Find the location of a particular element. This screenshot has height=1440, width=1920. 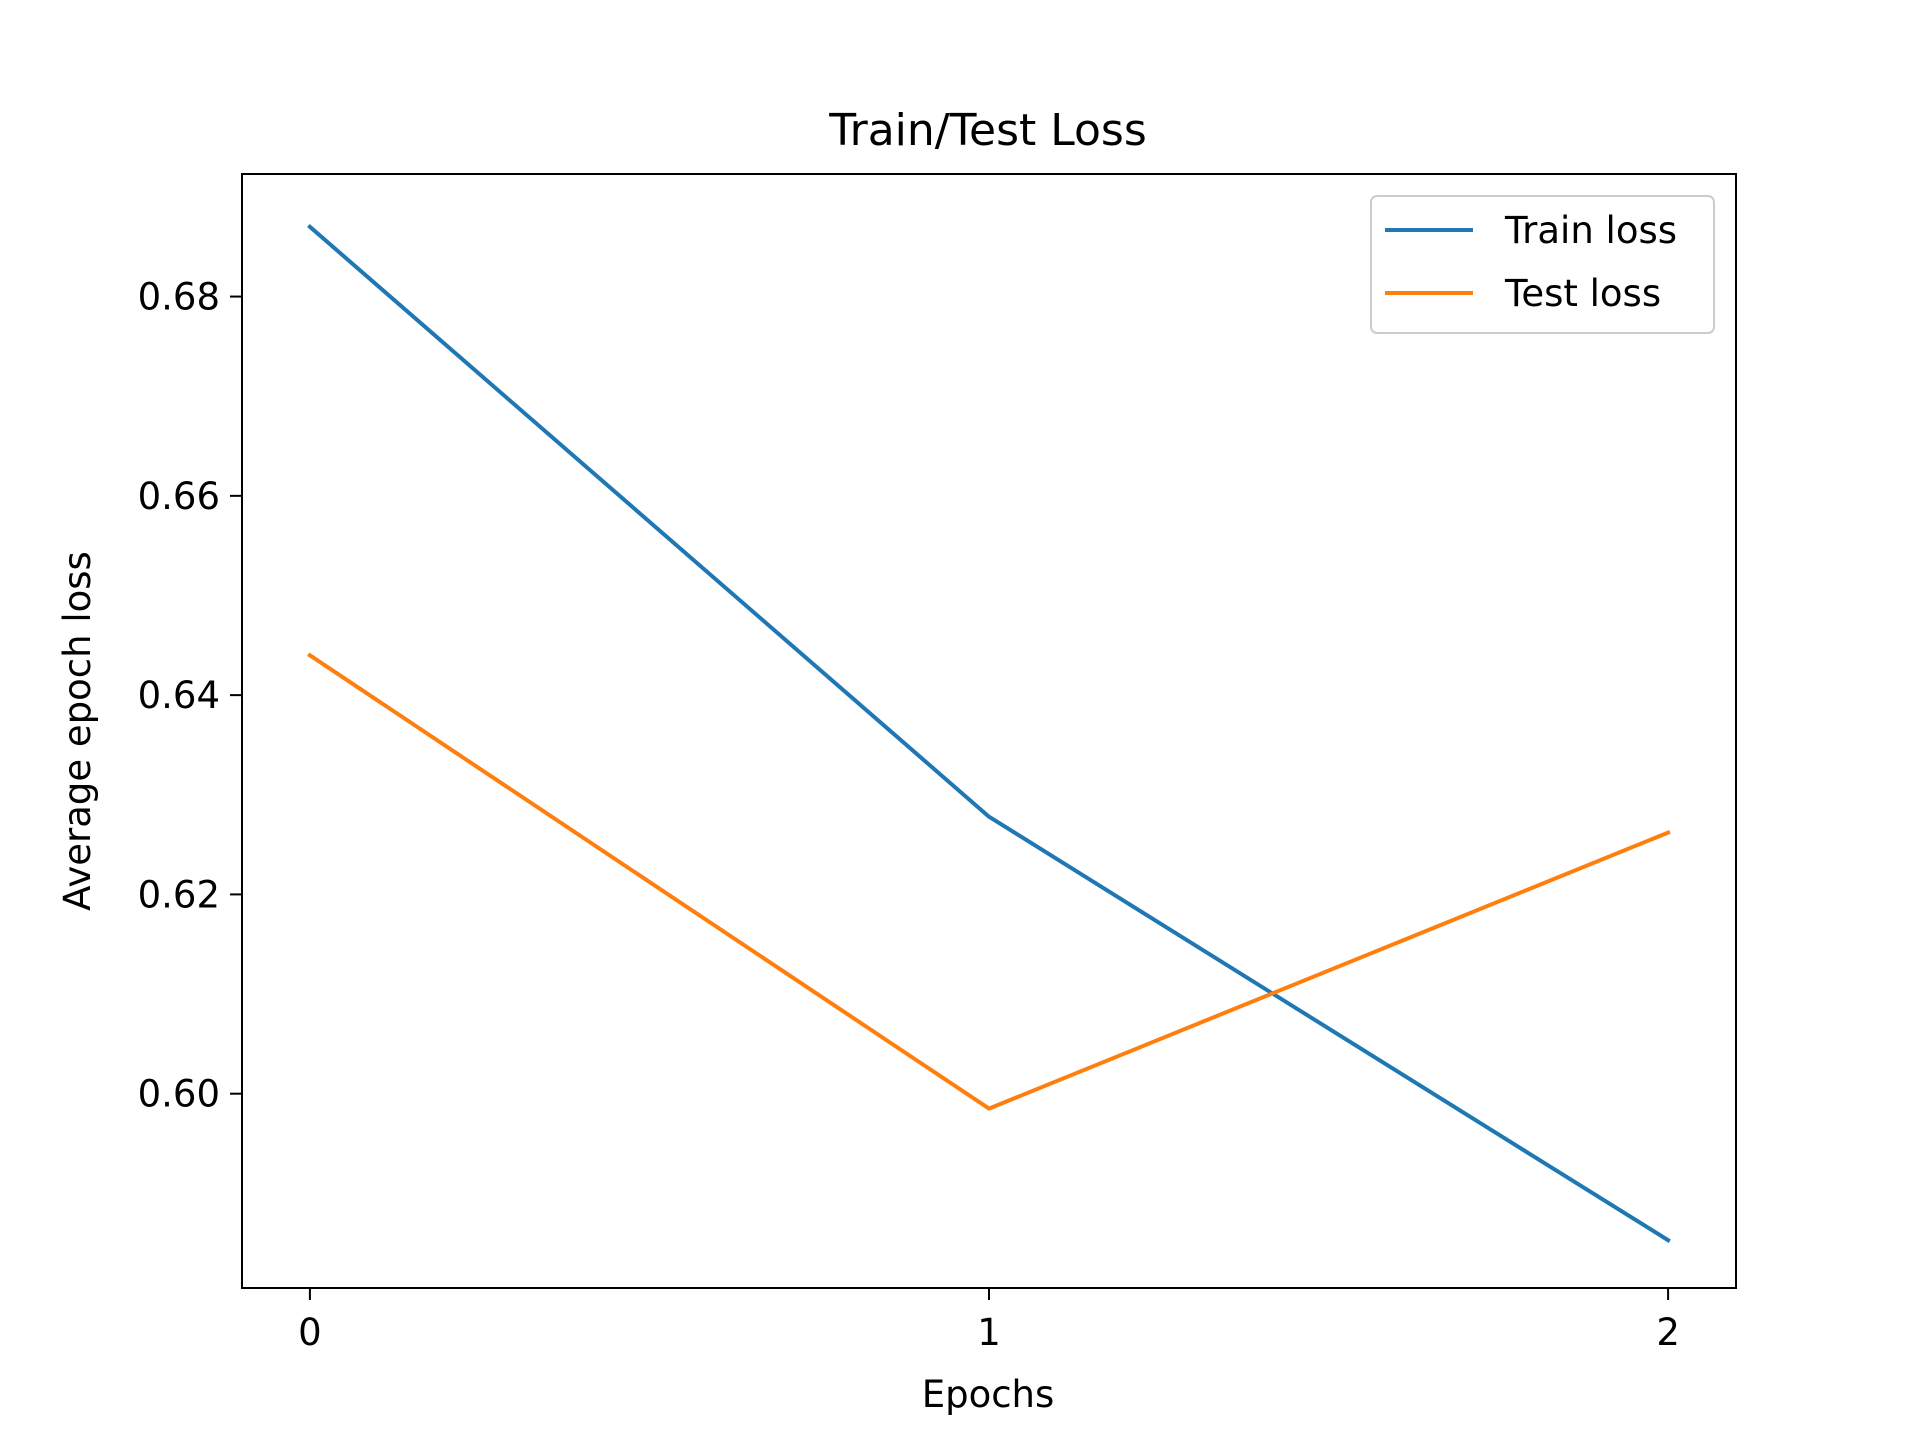

x-axis-label: Epochs is located at coordinates (988, 1394).